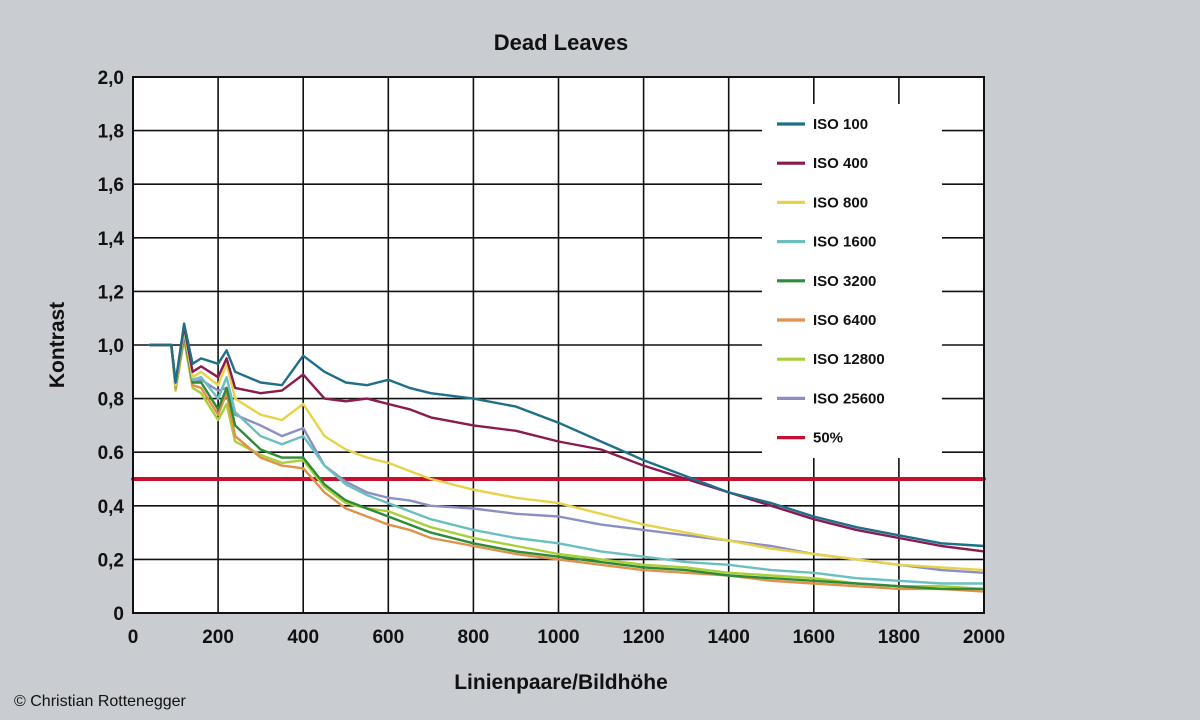  I want to click on legend-label-iso-800: ISO 800, so click(840, 202).